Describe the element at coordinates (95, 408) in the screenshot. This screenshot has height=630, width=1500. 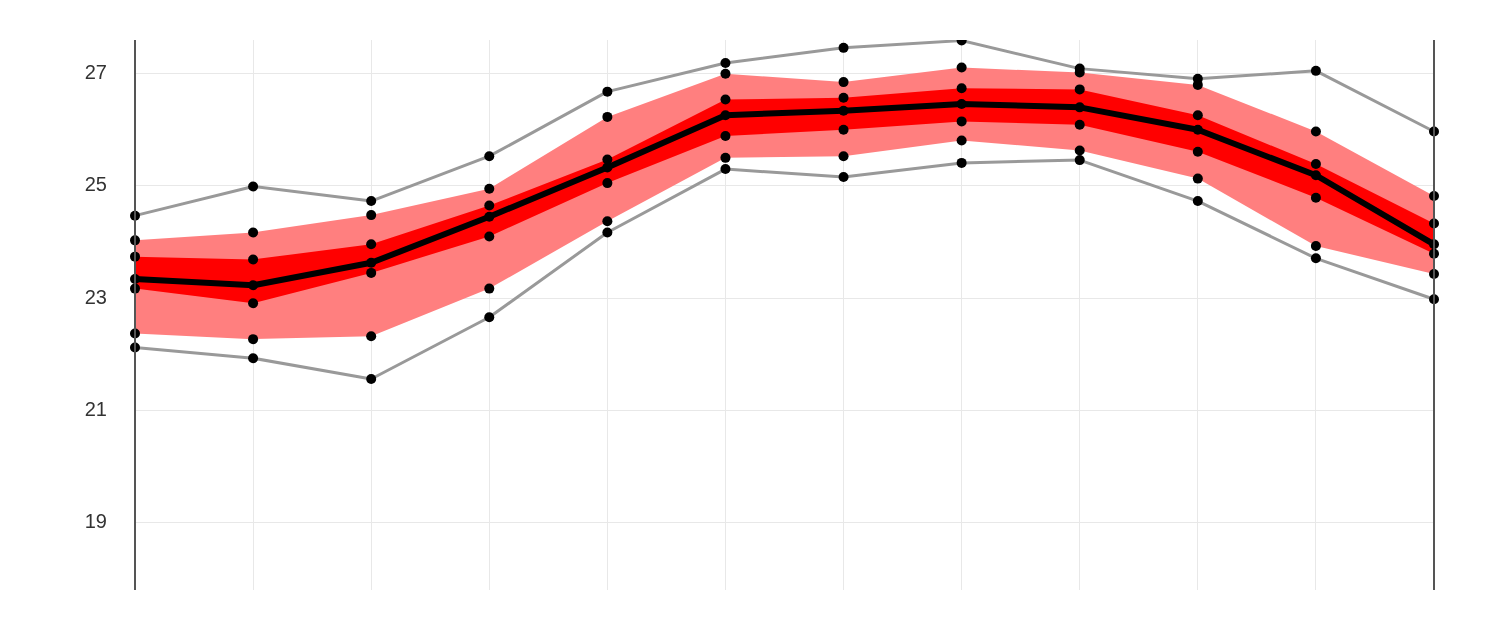
I see `y-tick-label: 21` at that location.